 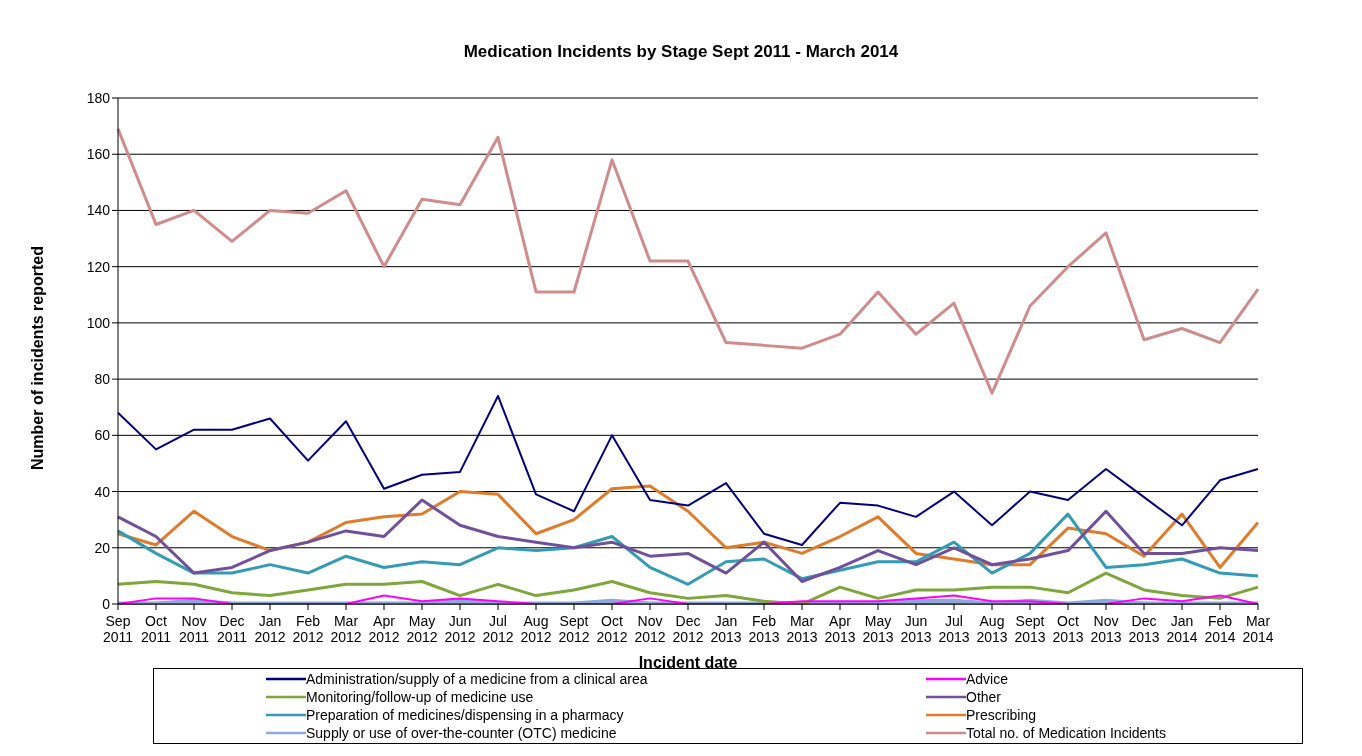 What do you see at coordinates (102, 547) in the screenshot?
I see `y-tick-label: 20` at bounding box center [102, 547].